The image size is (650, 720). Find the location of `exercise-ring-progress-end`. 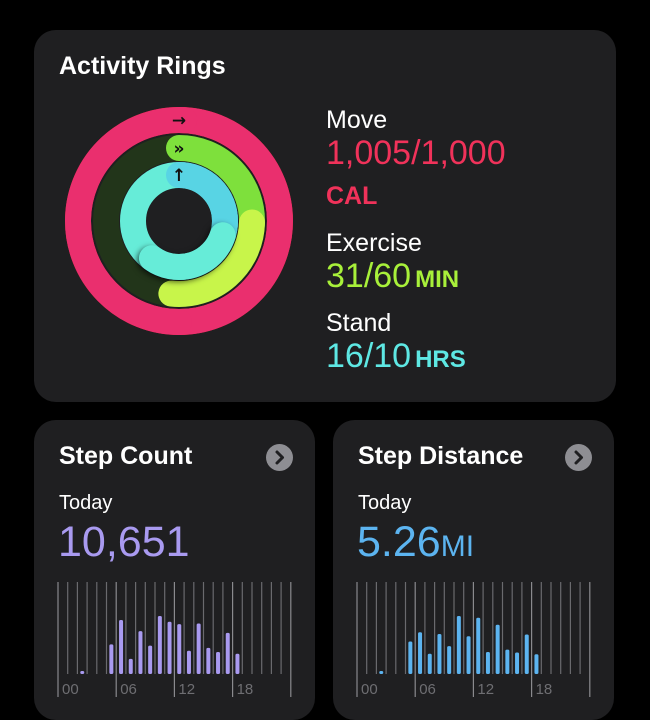

exercise-ring-progress-end is located at coordinates (211, 258).